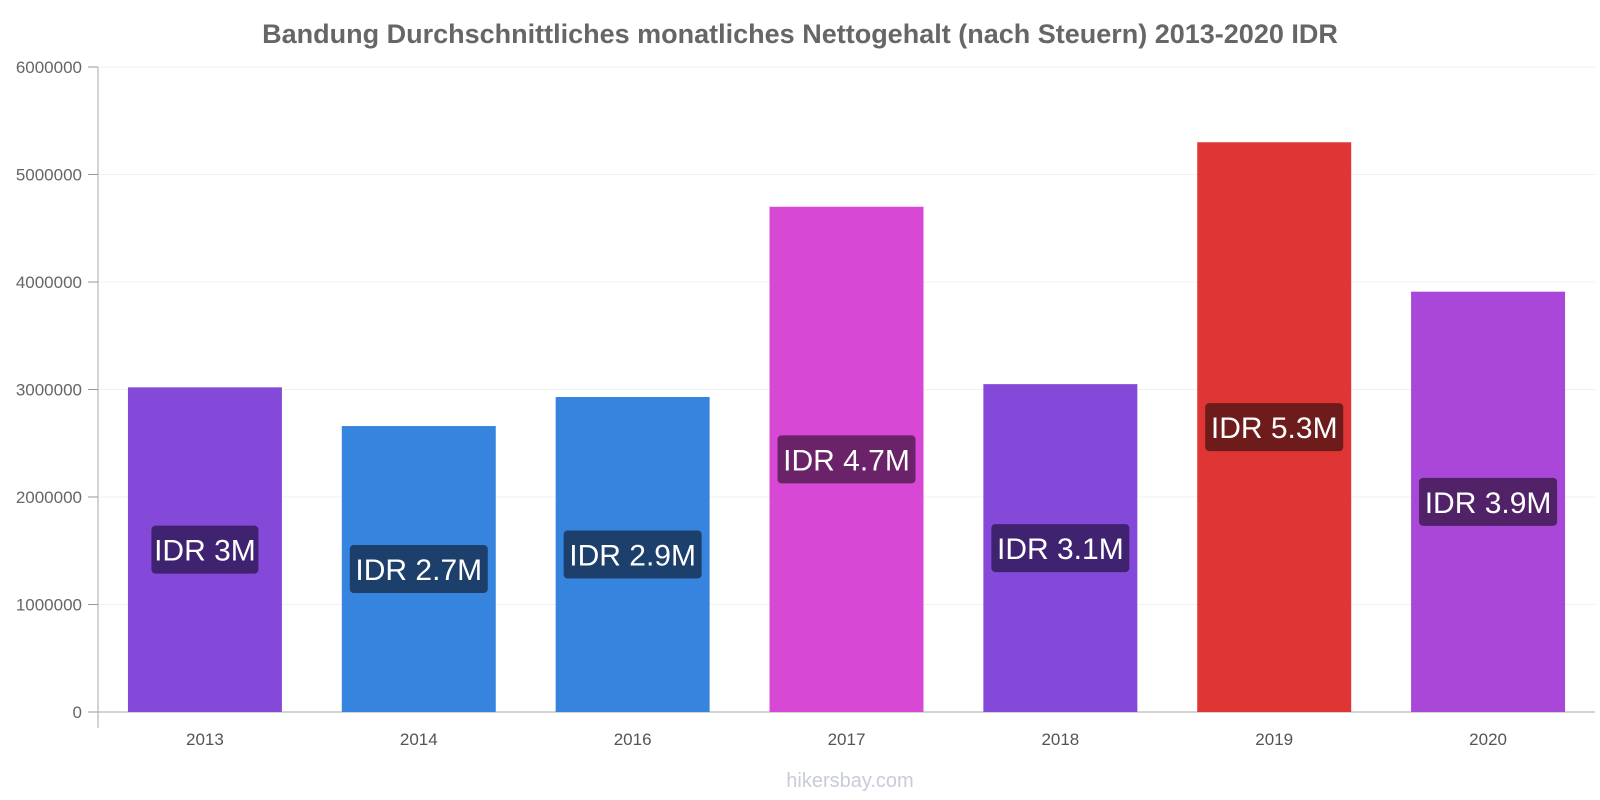  Describe the element at coordinates (847, 739) in the screenshot. I see `x-tick-label: 2017` at that location.